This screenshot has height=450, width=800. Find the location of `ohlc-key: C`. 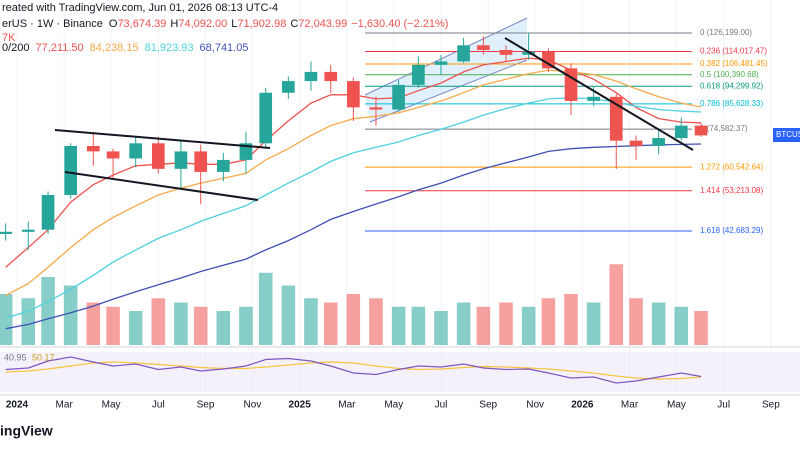

ohlc-key: C is located at coordinates (294, 24).